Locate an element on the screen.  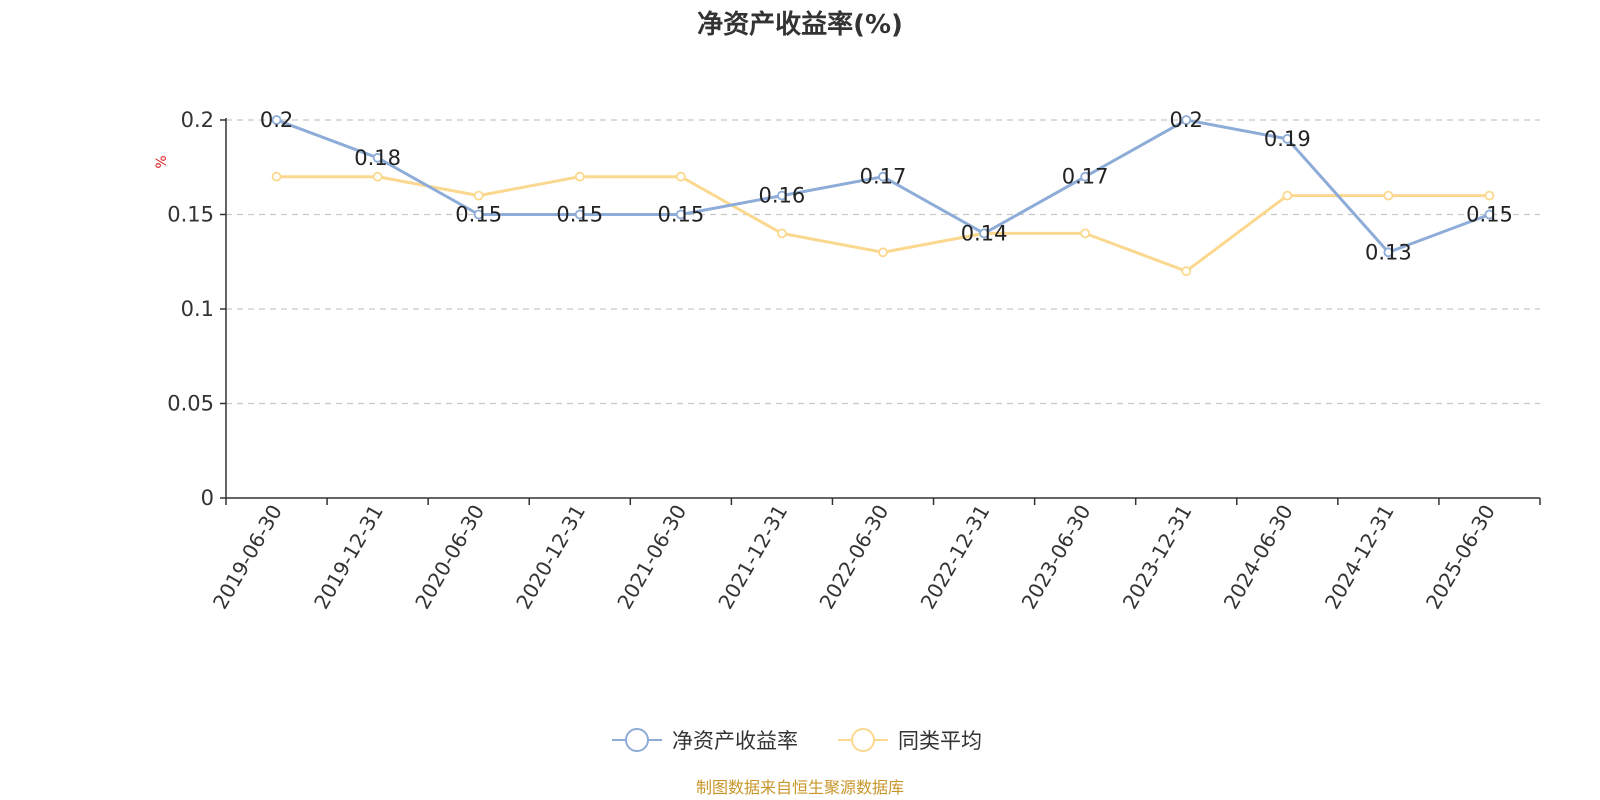
y-tick-label: 0.1 is located at coordinates (197, 309).